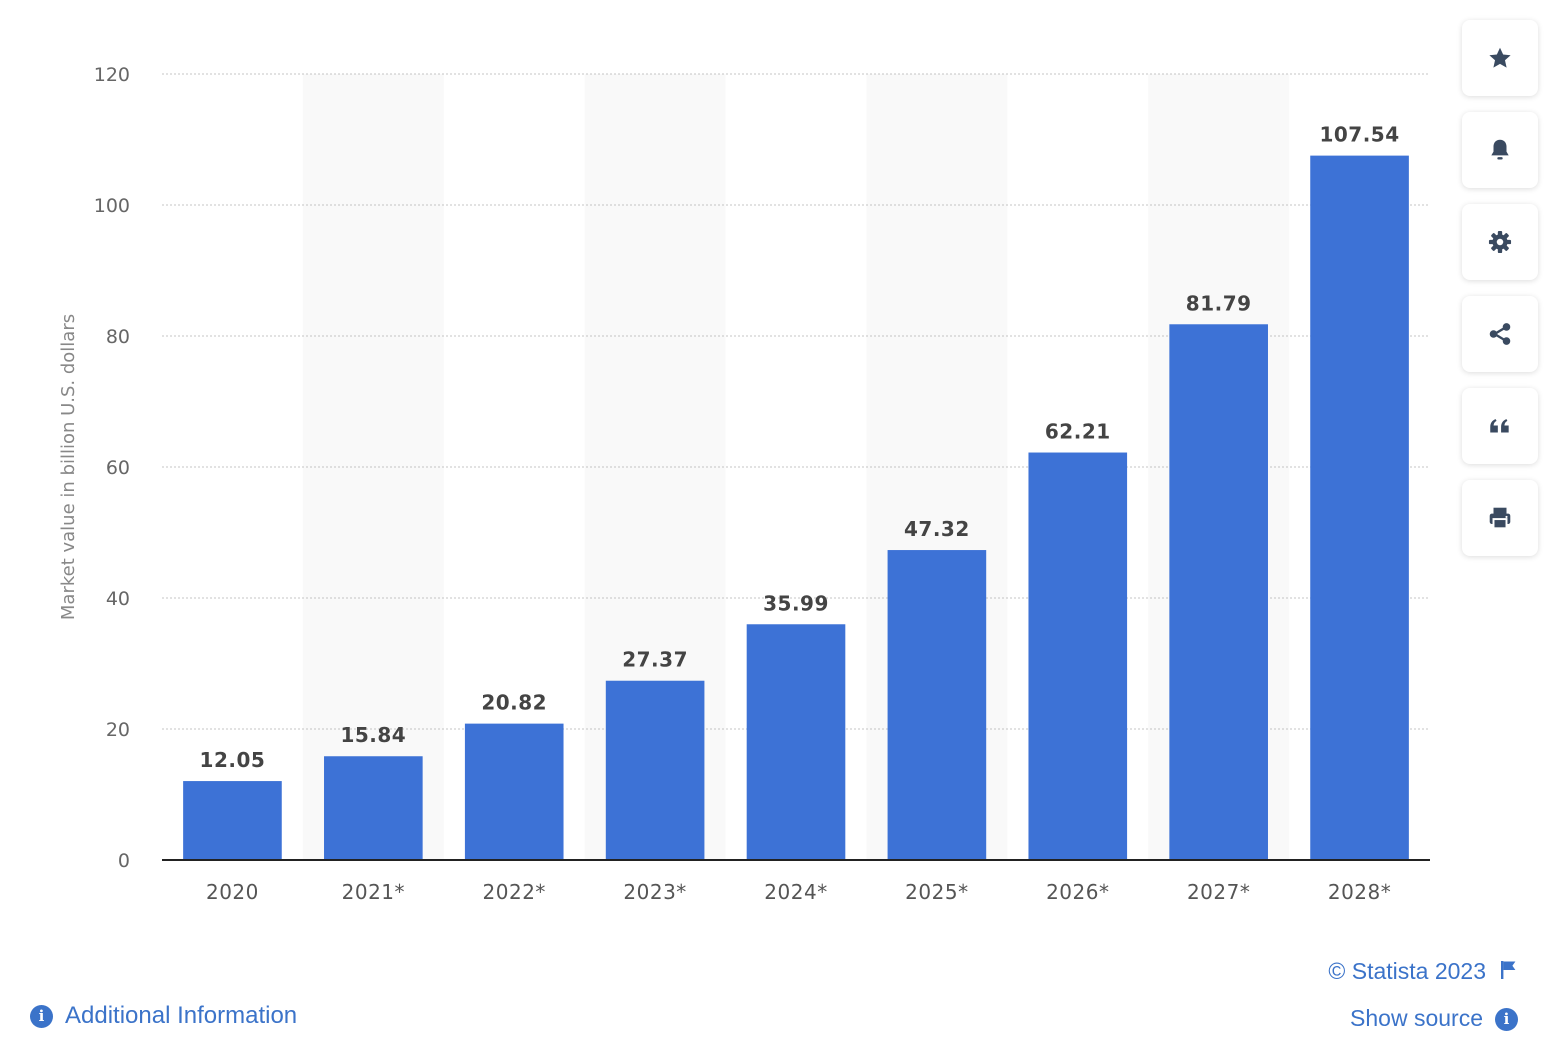  I want to click on quote-icon, so click(1499, 426).